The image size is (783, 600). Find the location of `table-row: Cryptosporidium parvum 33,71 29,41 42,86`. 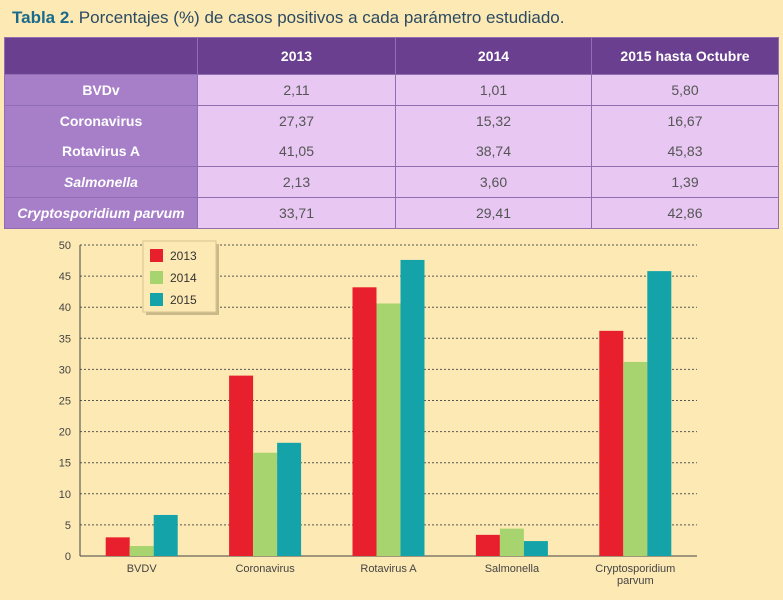

table-row: Cryptosporidium parvum 33,71 29,41 42,86 is located at coordinates (391, 213).